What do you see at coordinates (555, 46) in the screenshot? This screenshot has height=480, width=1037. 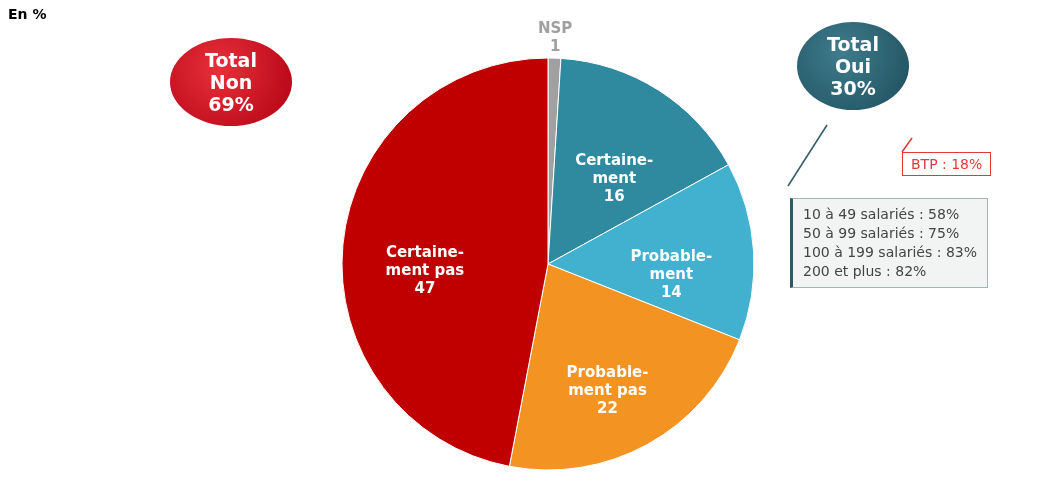 I see `data-label: 1` at bounding box center [555, 46].